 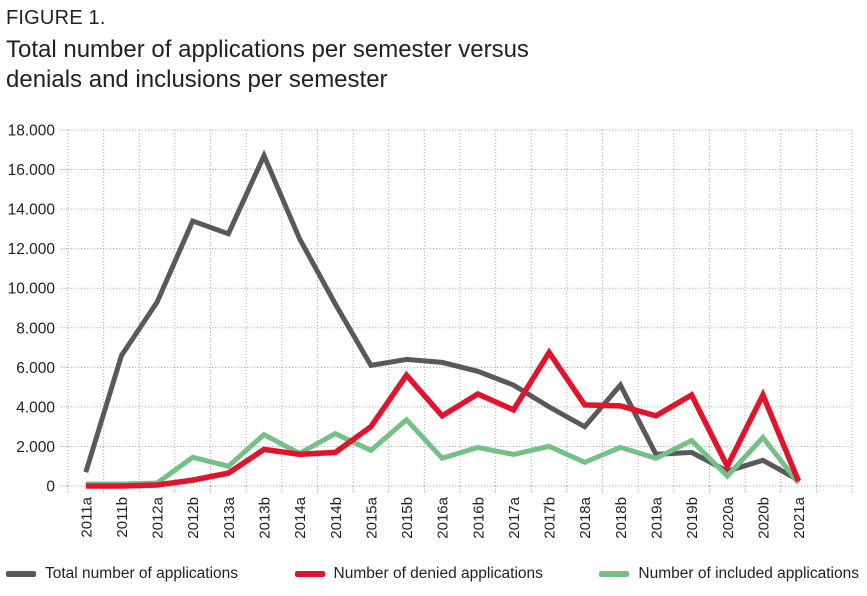 What do you see at coordinates (35, 407) in the screenshot?
I see `y-tick-label: 4.000` at bounding box center [35, 407].